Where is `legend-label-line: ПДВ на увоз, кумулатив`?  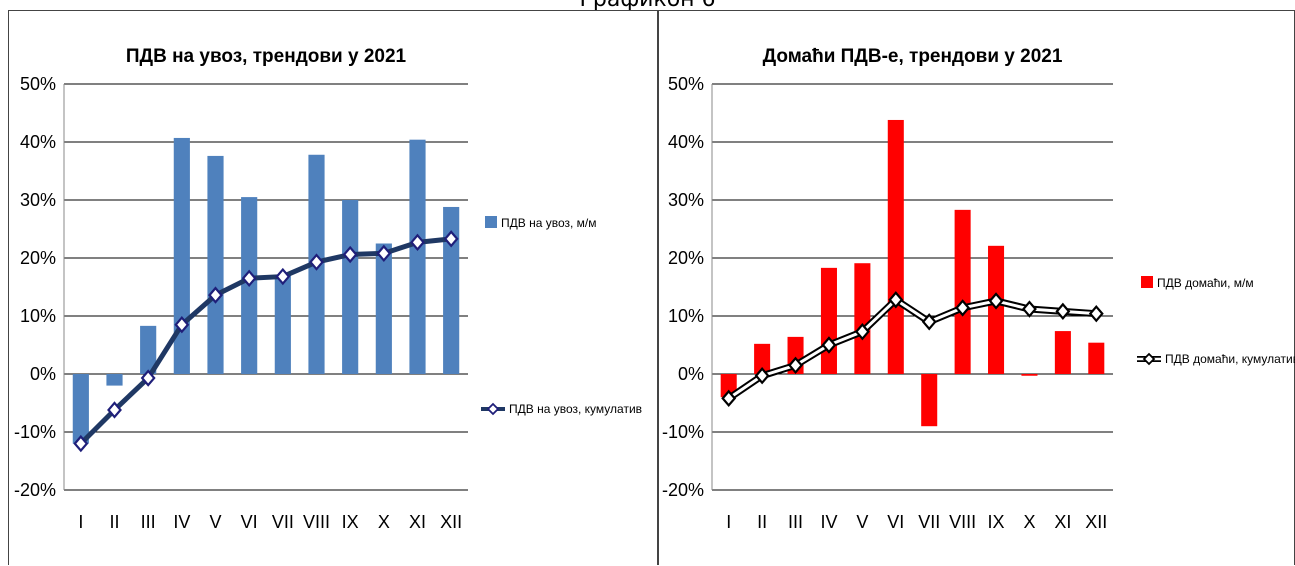 legend-label-line: ПДВ на увоз, кумулатив is located at coordinates (575, 409).